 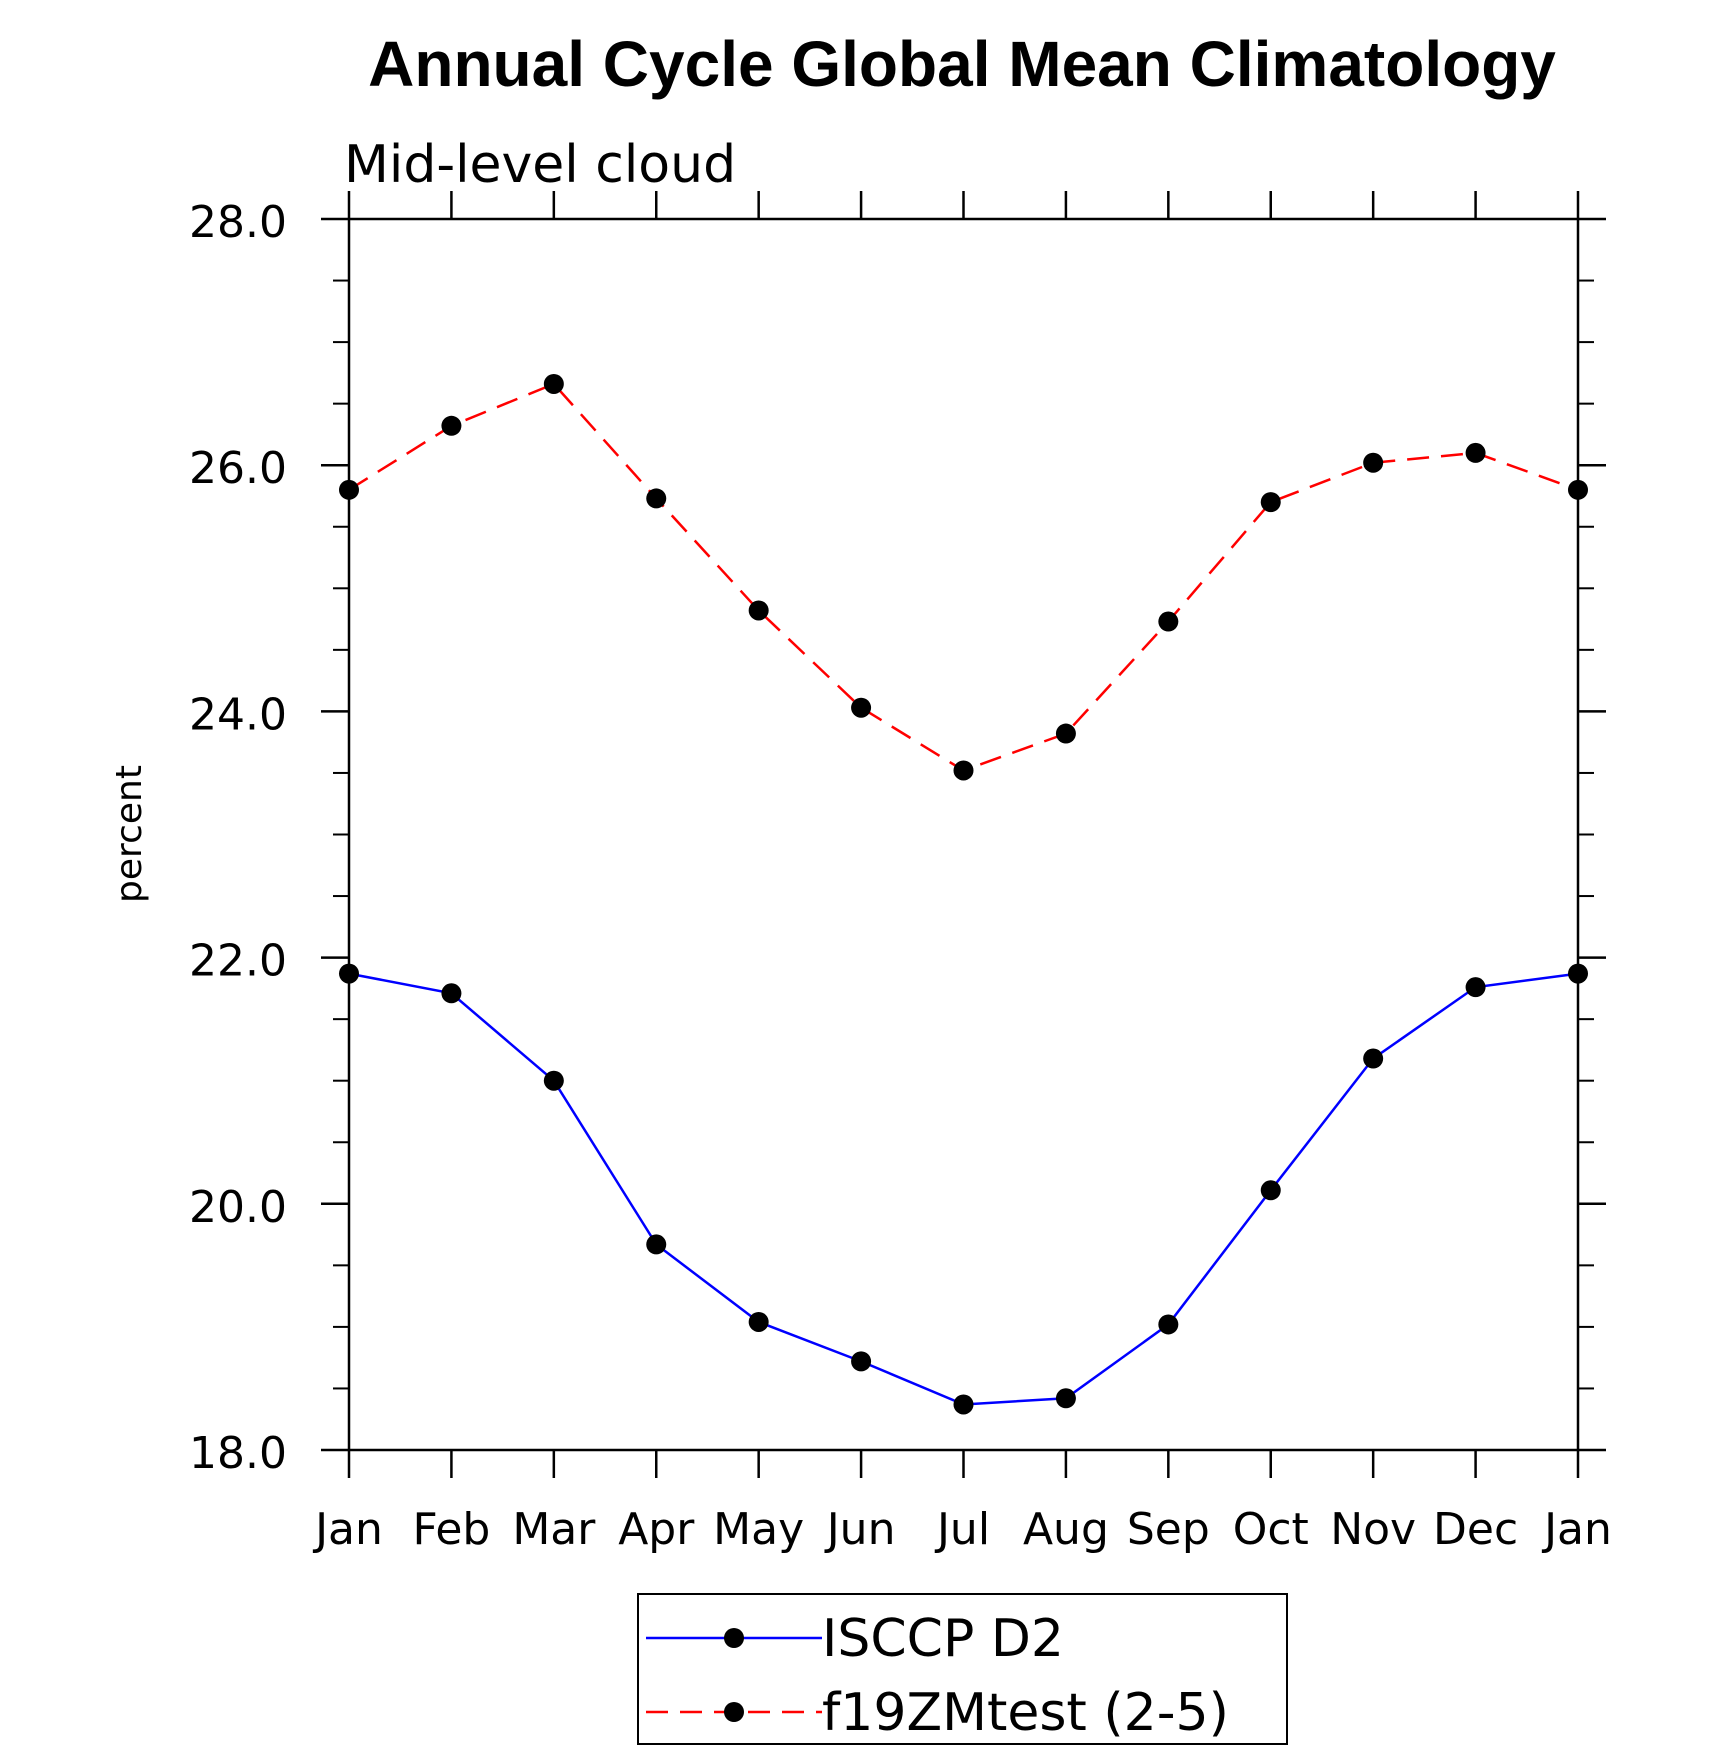 I want to click on x-tick-label: Dec, so click(x=1475, y=1529).